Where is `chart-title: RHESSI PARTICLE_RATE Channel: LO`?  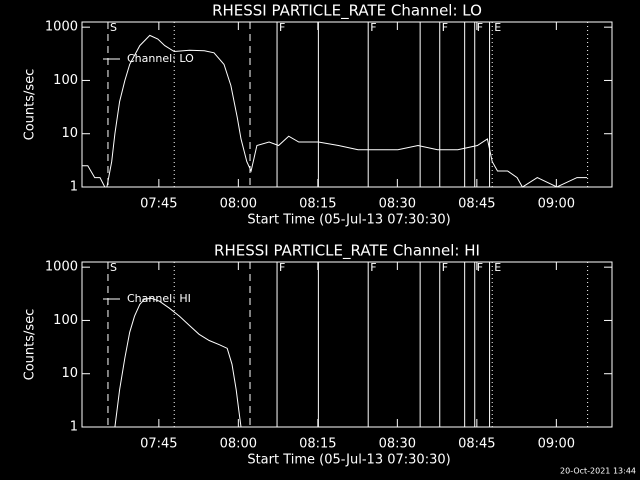 chart-title: RHESSI PARTICLE_RATE Channel: LO is located at coordinates (347, 11).